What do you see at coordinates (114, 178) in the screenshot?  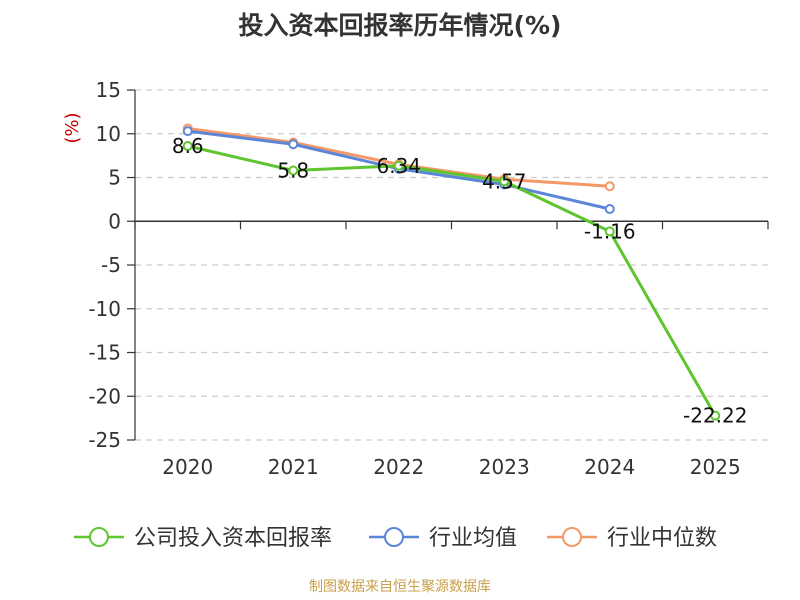 I see `y-tick-label: 5` at bounding box center [114, 178].